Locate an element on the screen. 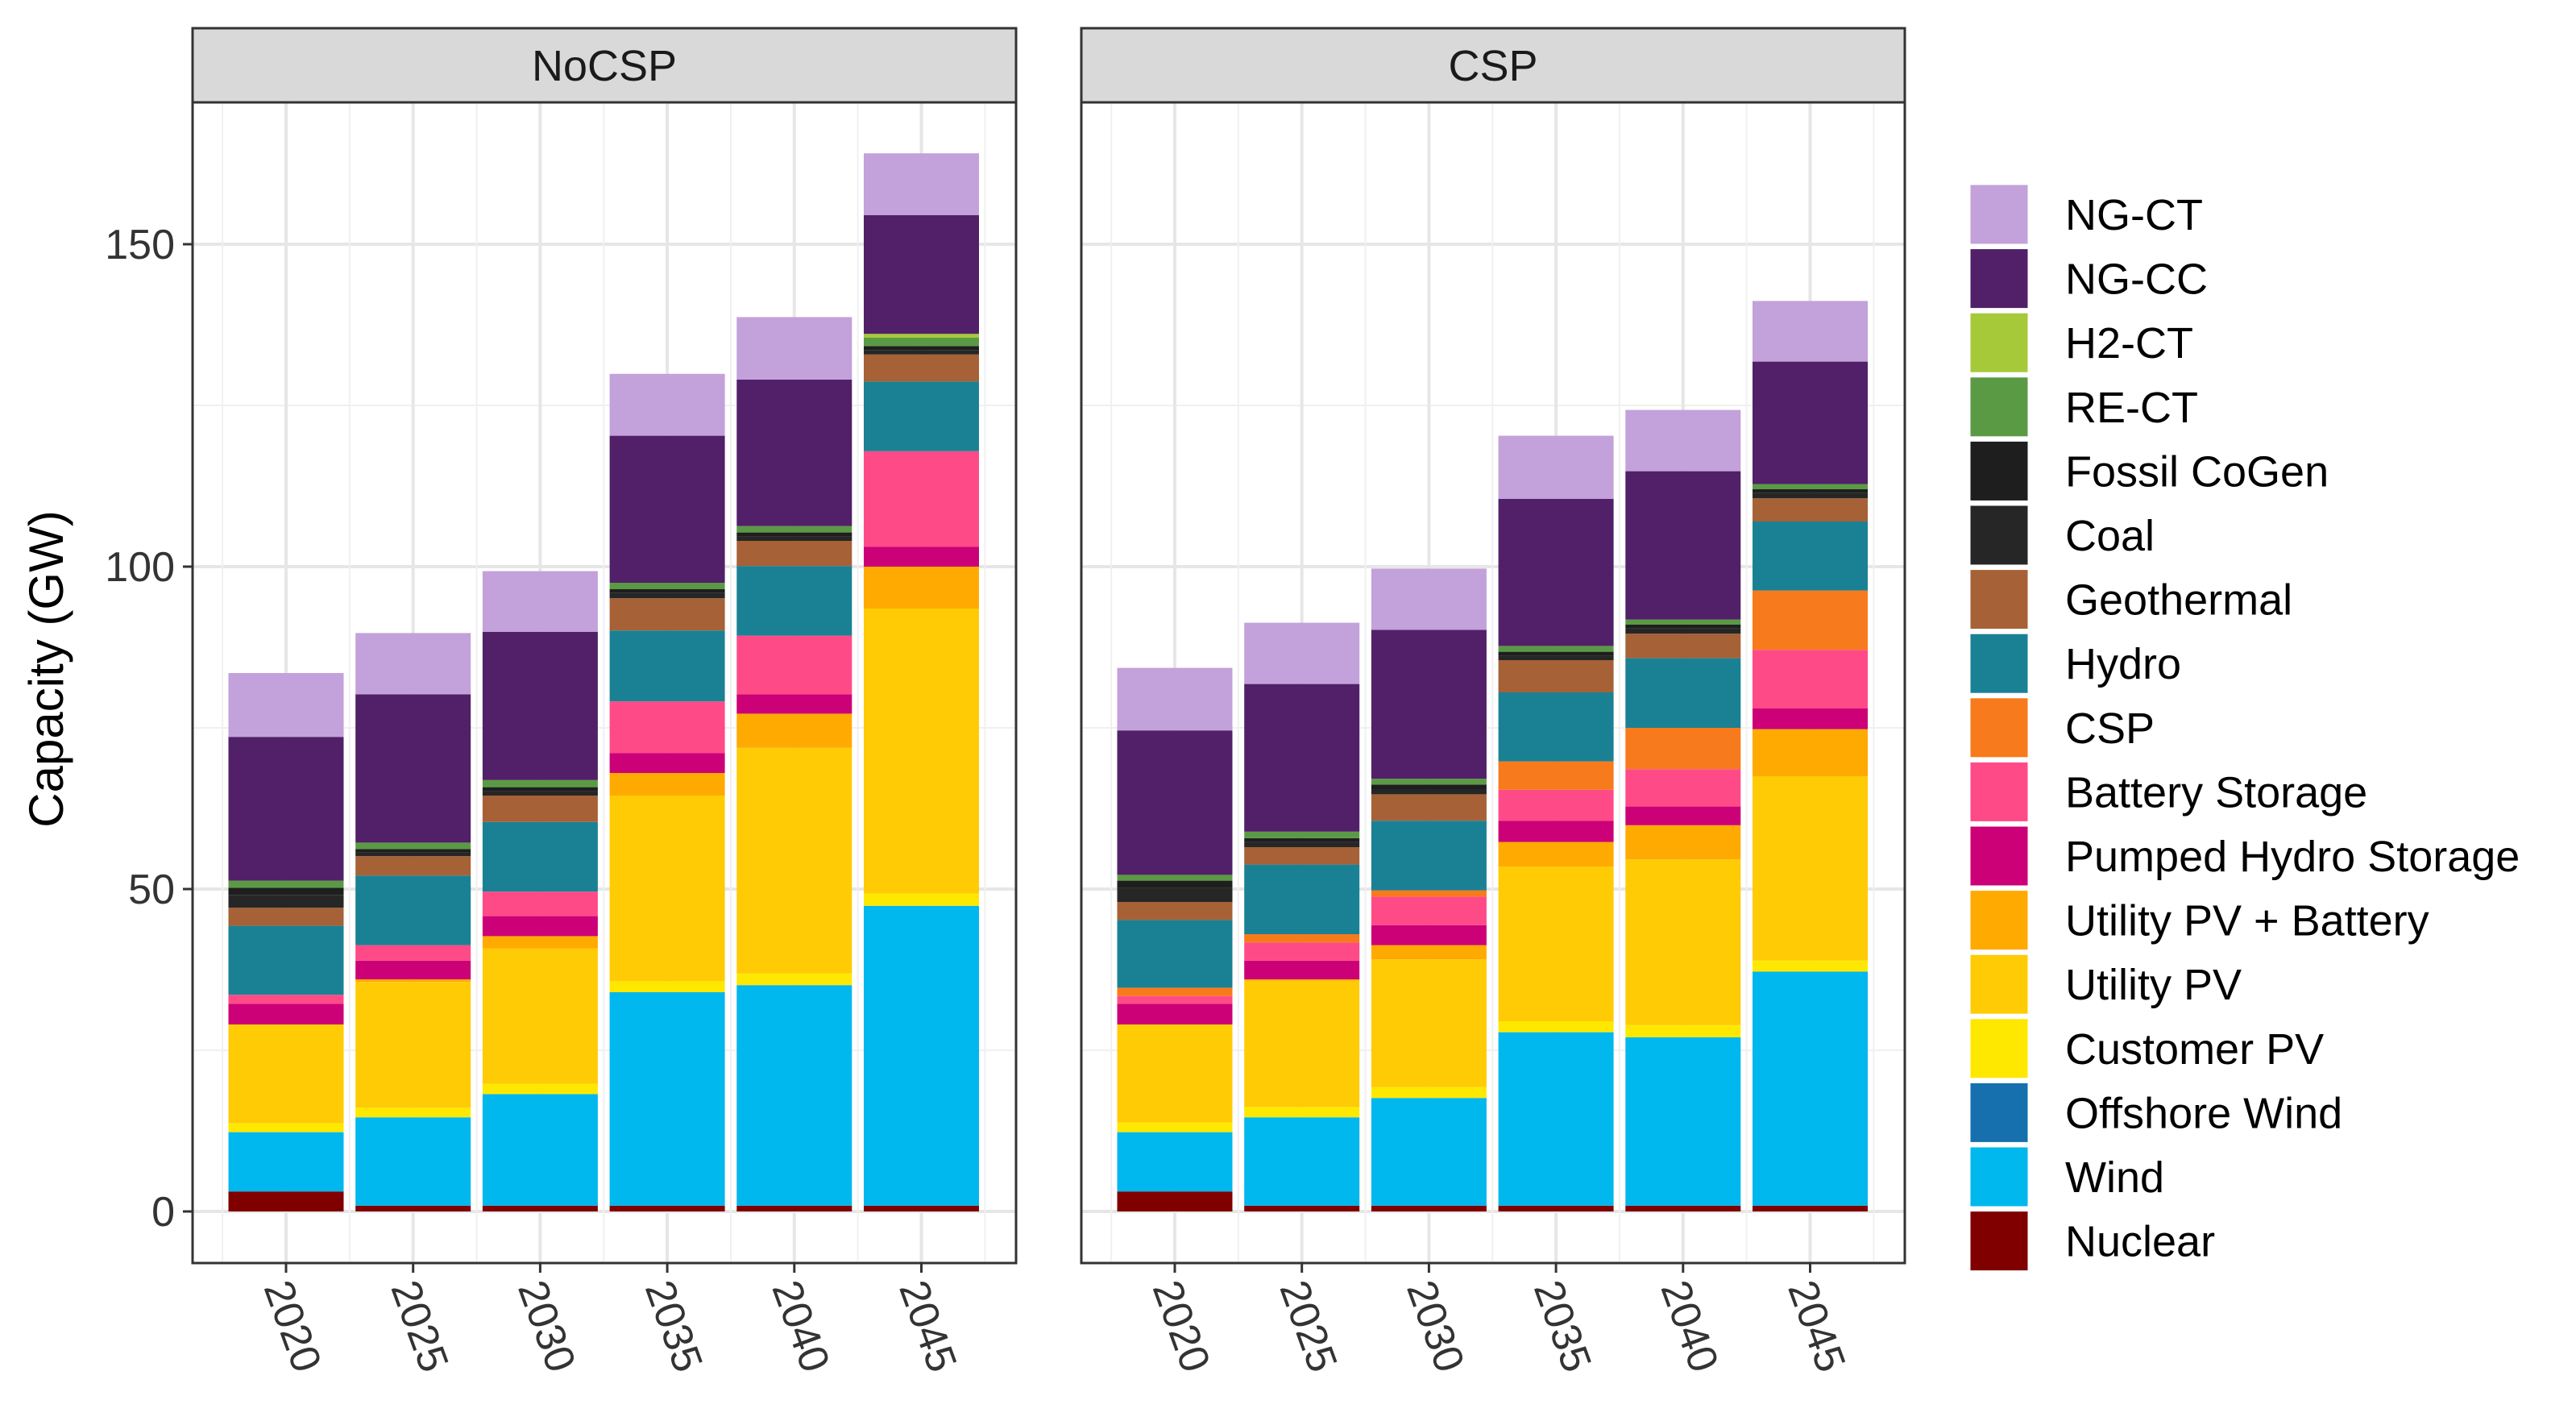 The width and height of the screenshot is (2576, 1417). legend-item: Coal is located at coordinates (2061, 535).